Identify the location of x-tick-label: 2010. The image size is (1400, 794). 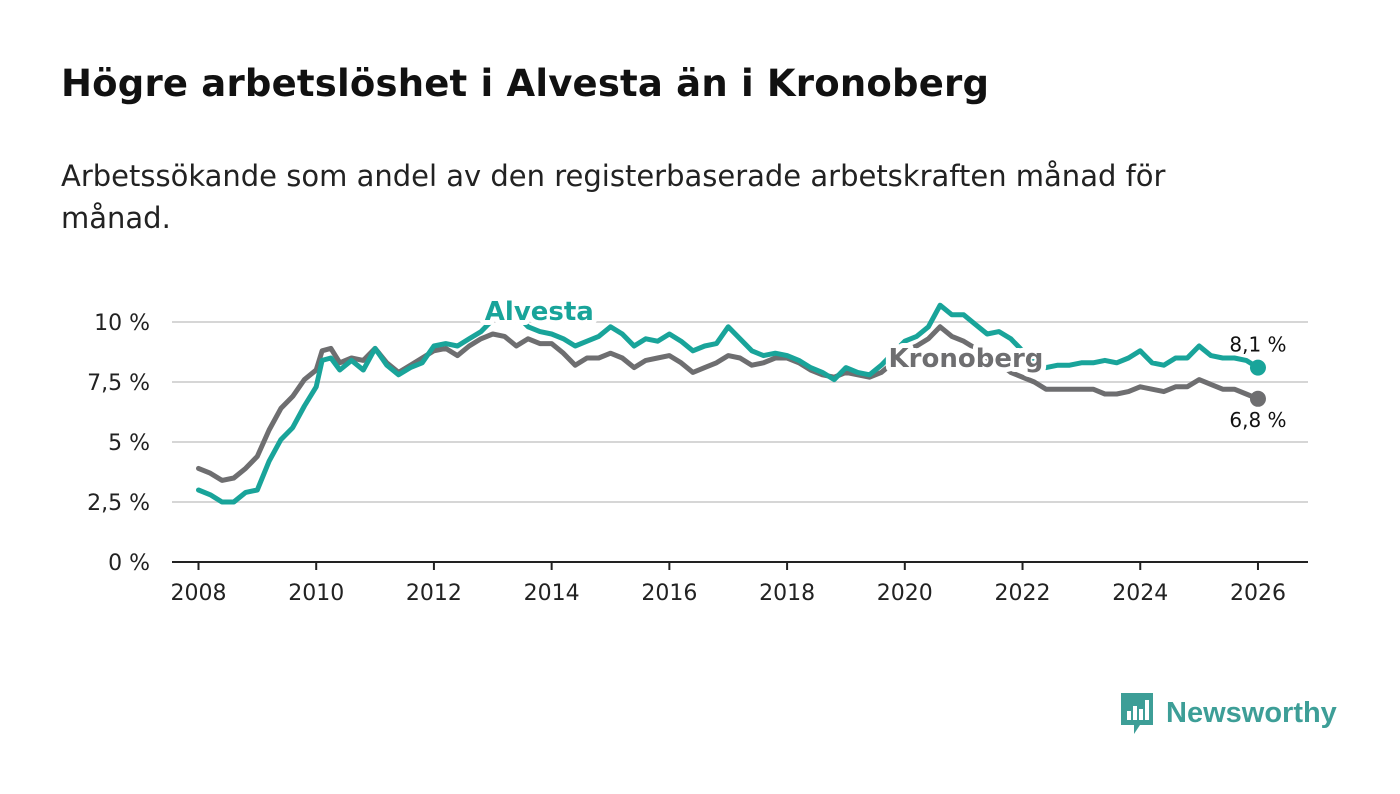
(316, 593).